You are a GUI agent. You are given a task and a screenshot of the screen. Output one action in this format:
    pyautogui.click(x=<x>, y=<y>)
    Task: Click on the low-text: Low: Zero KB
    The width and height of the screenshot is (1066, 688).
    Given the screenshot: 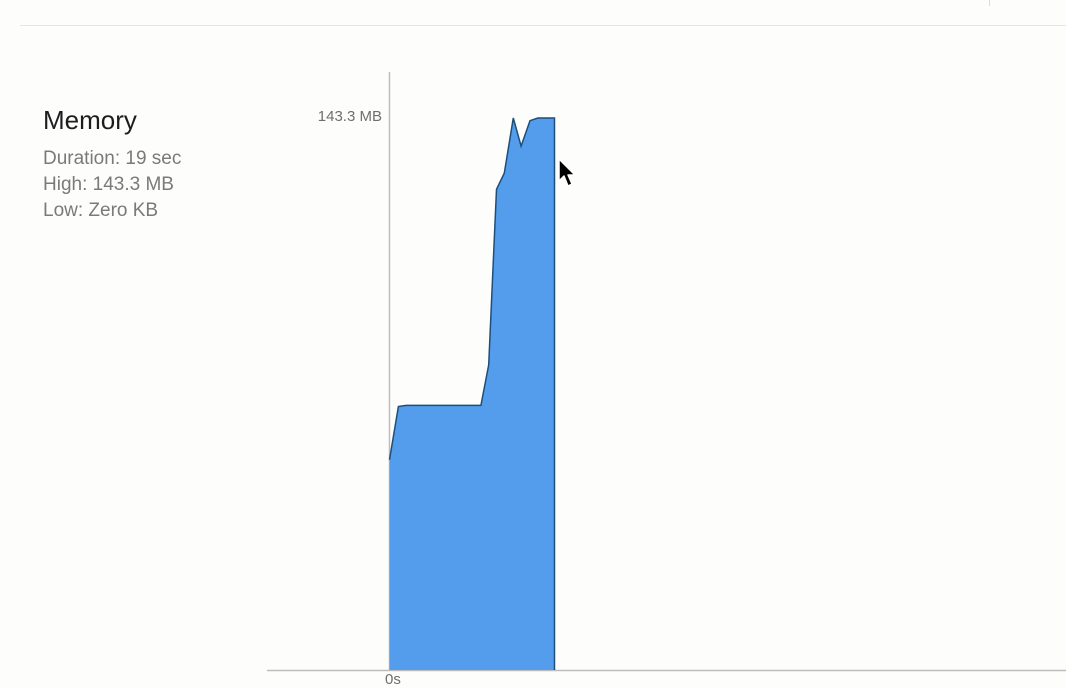 What is the action you would take?
    pyautogui.click(x=101, y=210)
    